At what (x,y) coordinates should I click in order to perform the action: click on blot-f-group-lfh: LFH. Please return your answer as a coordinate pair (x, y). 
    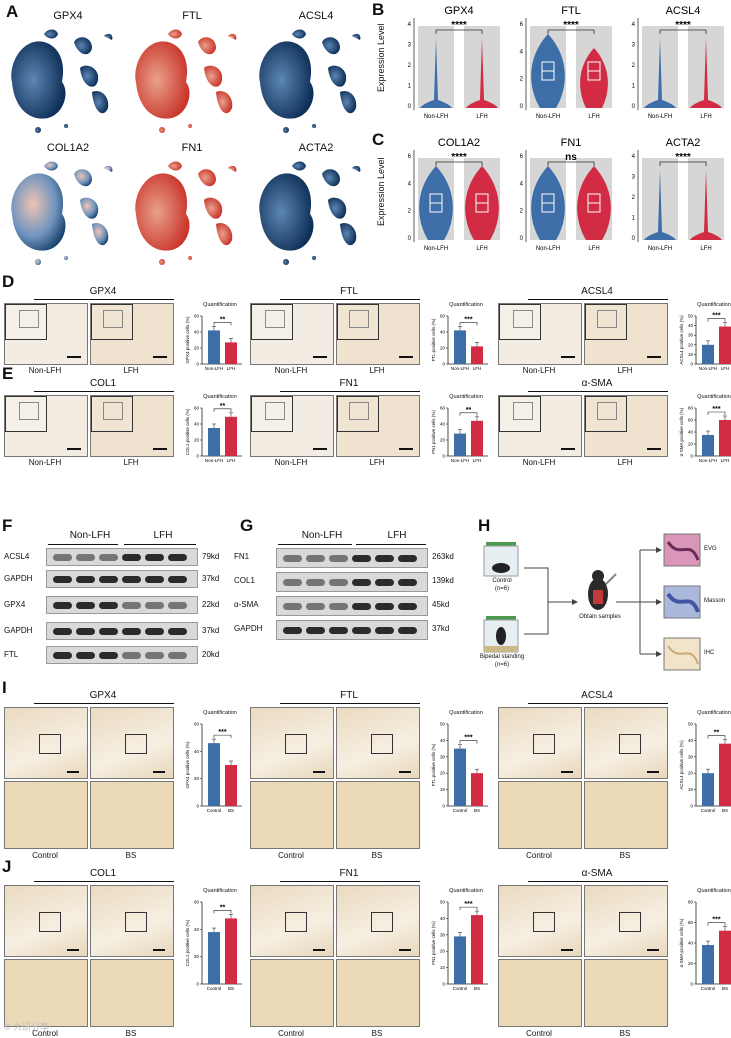
    Looking at the image, I should click on (163, 535).